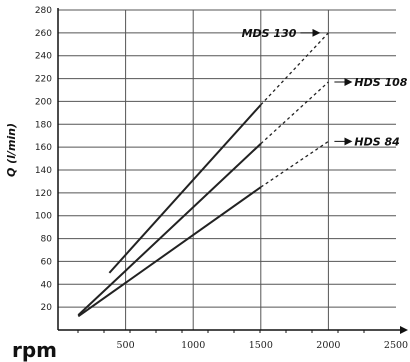  Describe the element at coordinates (126, 345) in the screenshot. I see `x-tick-label: 500` at that location.